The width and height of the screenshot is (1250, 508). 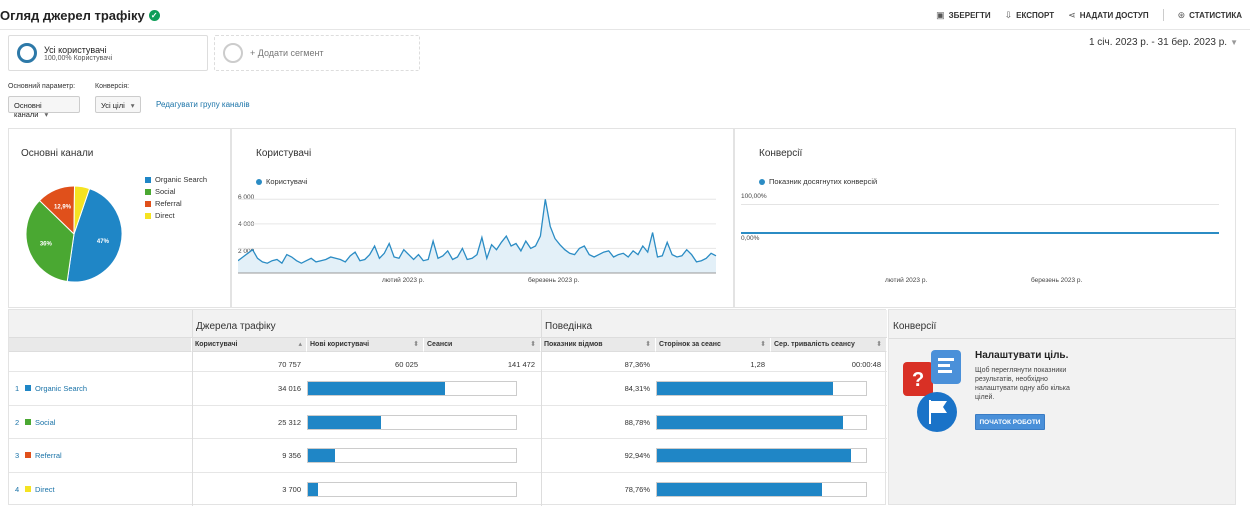 What do you see at coordinates (249, 345) in the screenshot?
I see `col-head-users: Користувачі ▴` at bounding box center [249, 345].